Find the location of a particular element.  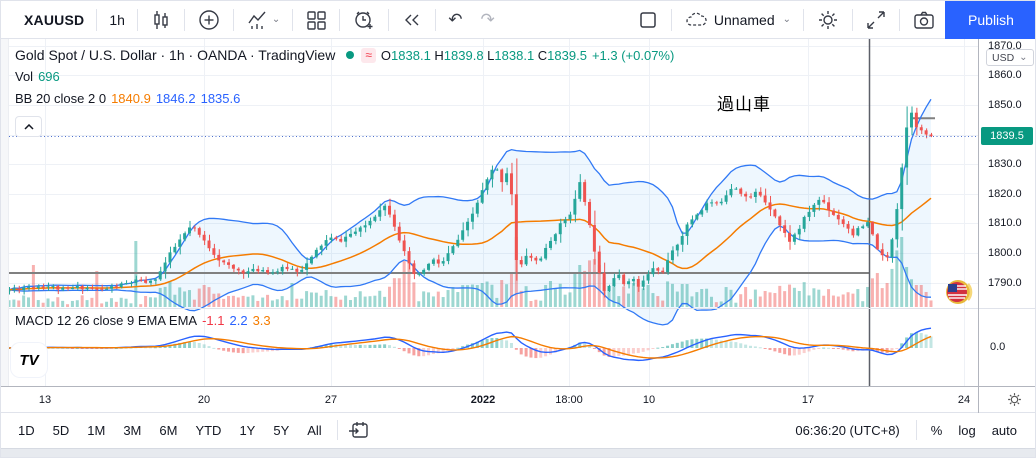

replay-icon is located at coordinates (412, 19).